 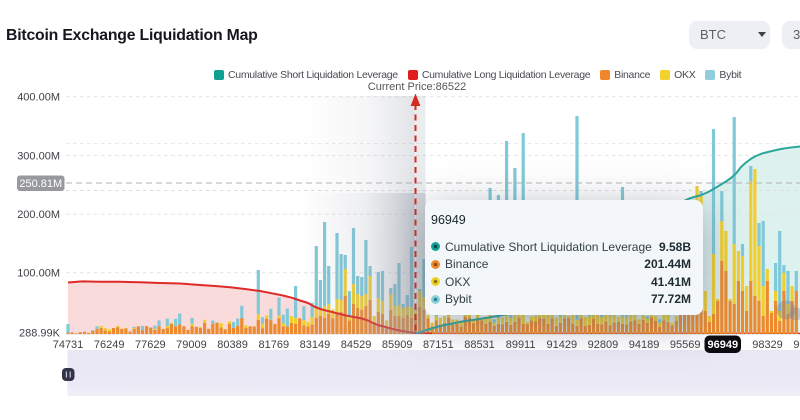 What do you see at coordinates (767, 345) in the screenshot?
I see `svg-text: 98329` at bounding box center [767, 345].